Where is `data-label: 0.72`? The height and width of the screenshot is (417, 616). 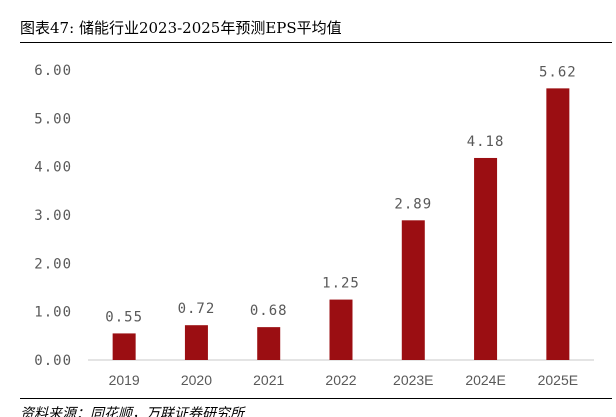 data-label: 0.72 is located at coordinates (197, 309).